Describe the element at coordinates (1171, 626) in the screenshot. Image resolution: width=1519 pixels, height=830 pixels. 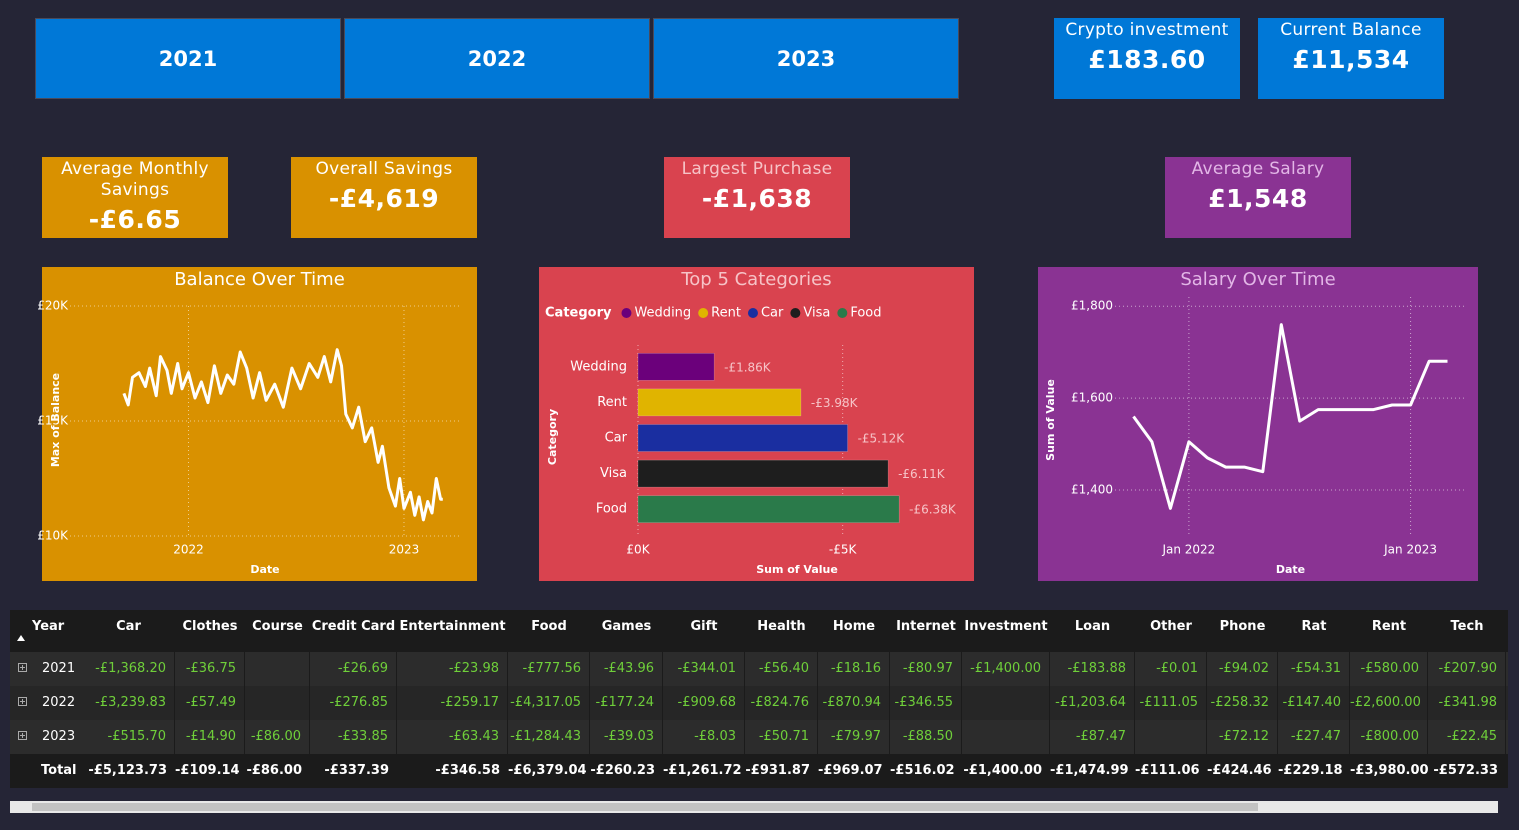
I see `column-header: Other` at that location.